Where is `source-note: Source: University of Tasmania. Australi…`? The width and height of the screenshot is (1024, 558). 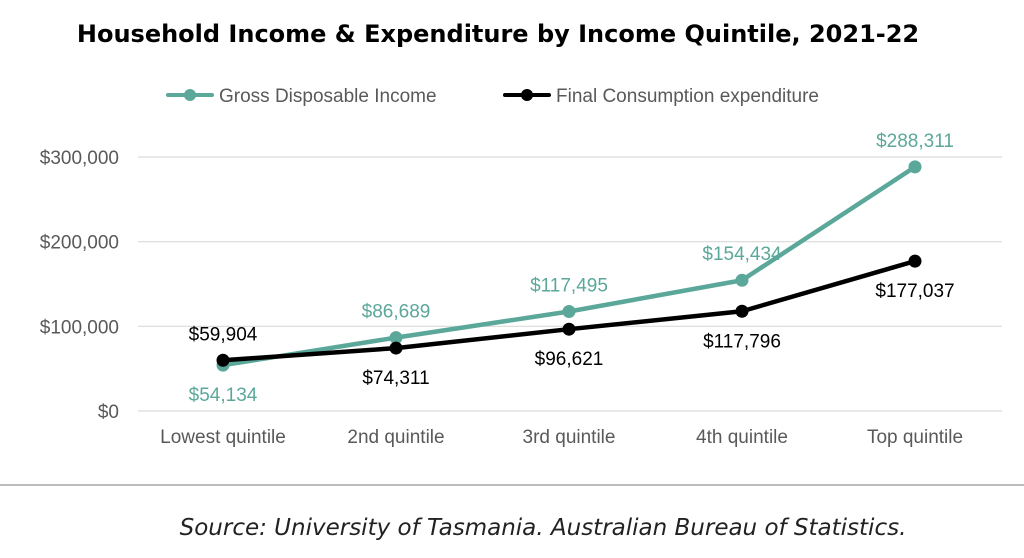 source-note: Source: University of Tasmania. Australi… is located at coordinates (543, 528).